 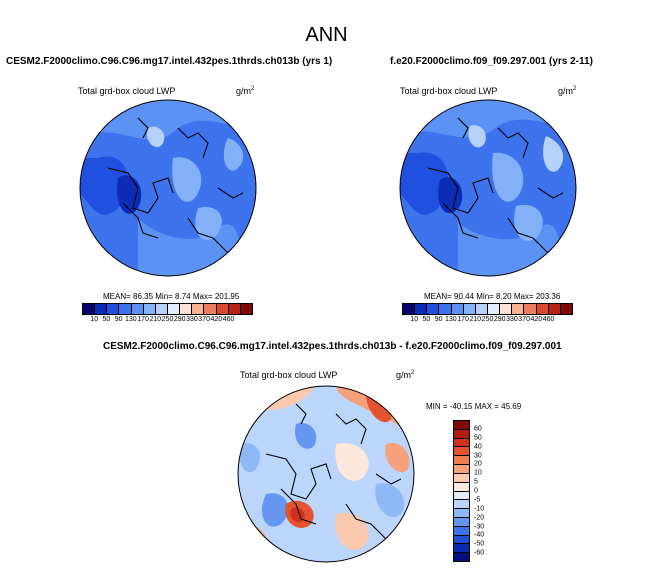 I want to click on left-units-label: g/m2, so click(x=245, y=91).